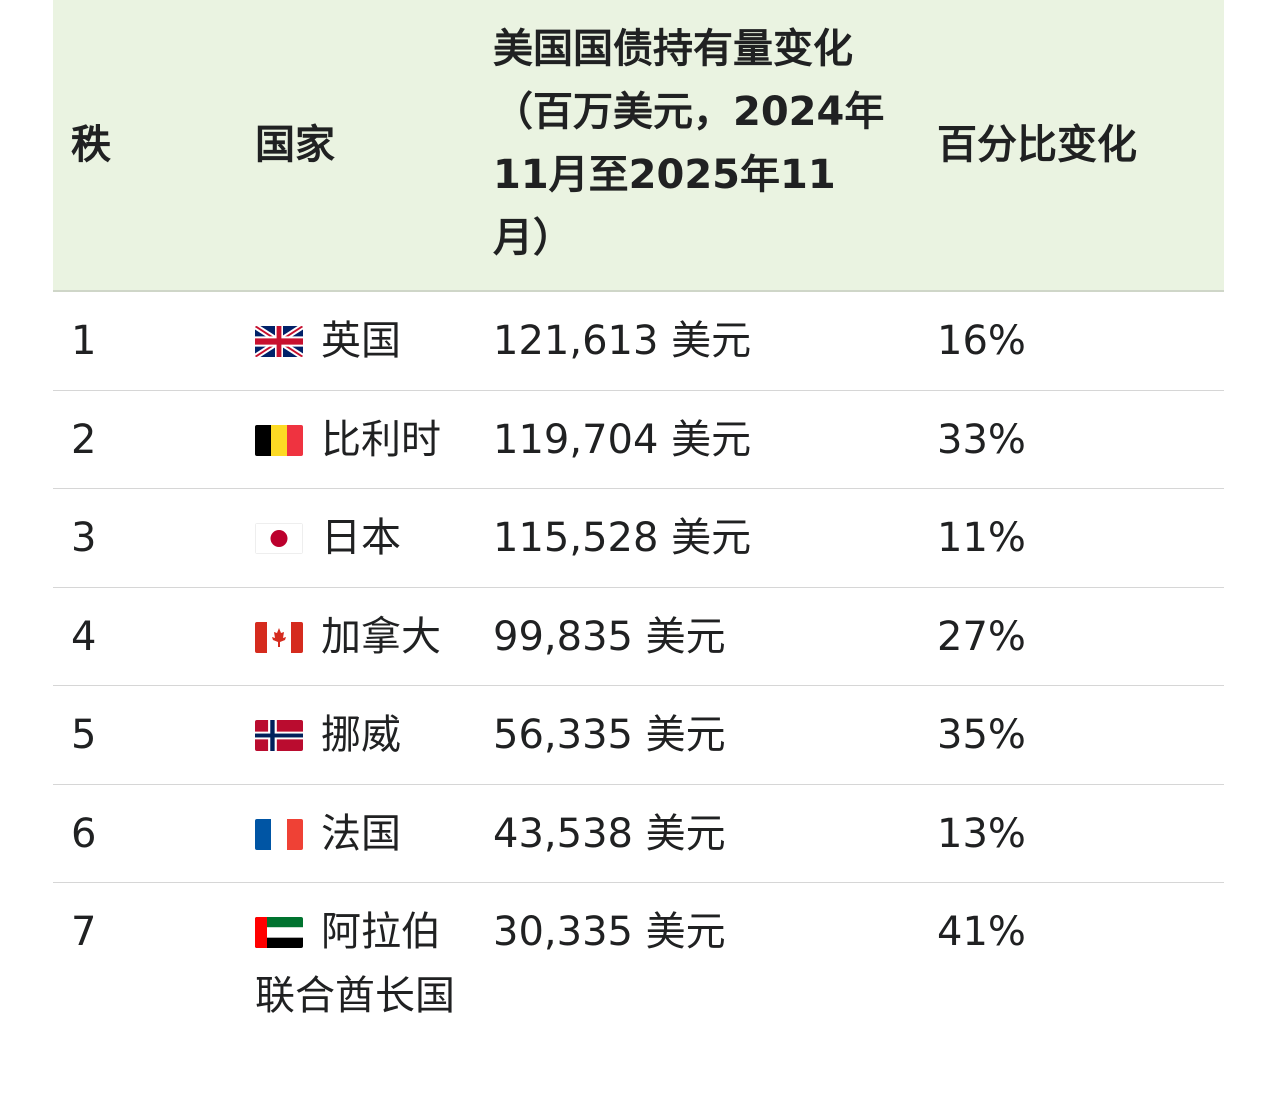 The width and height of the screenshot is (1280, 1110). Describe the element at coordinates (981, 538) in the screenshot. I see `percent-change-cell: 11%` at that location.